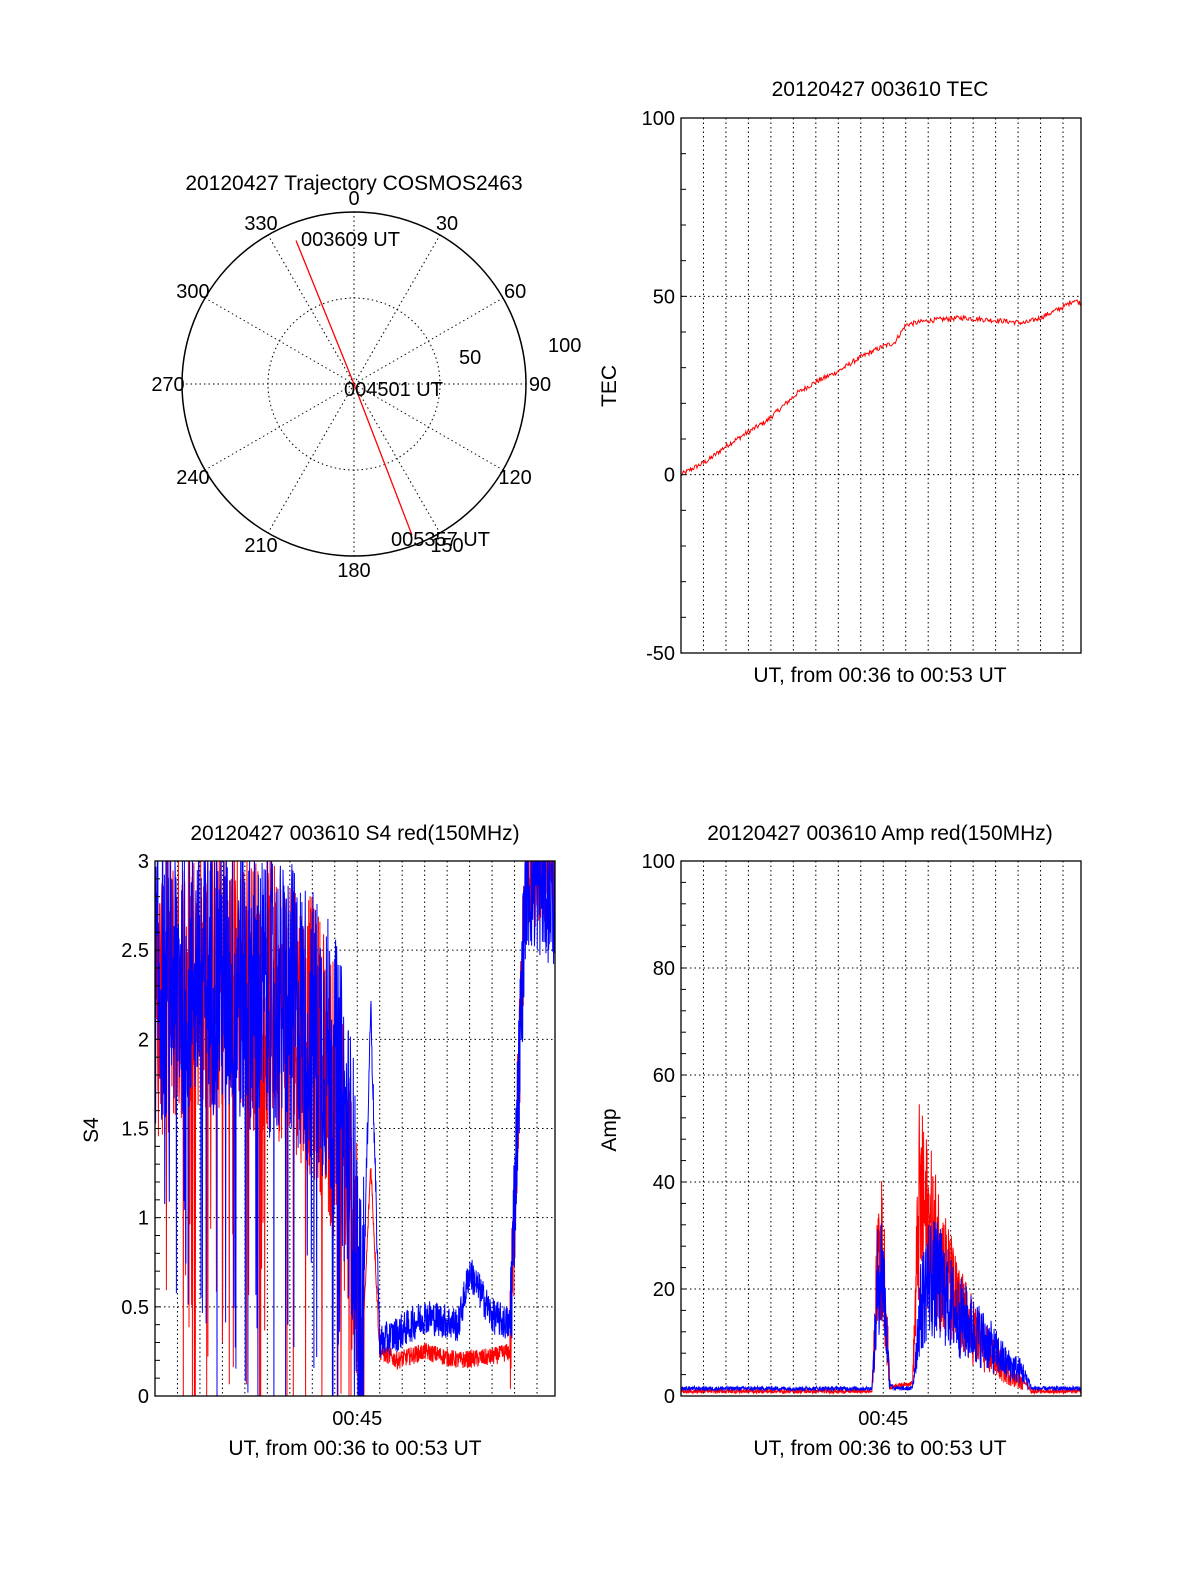  Describe the element at coordinates (660, 654) in the screenshot. I see `tec-ytick-label: -50` at that location.